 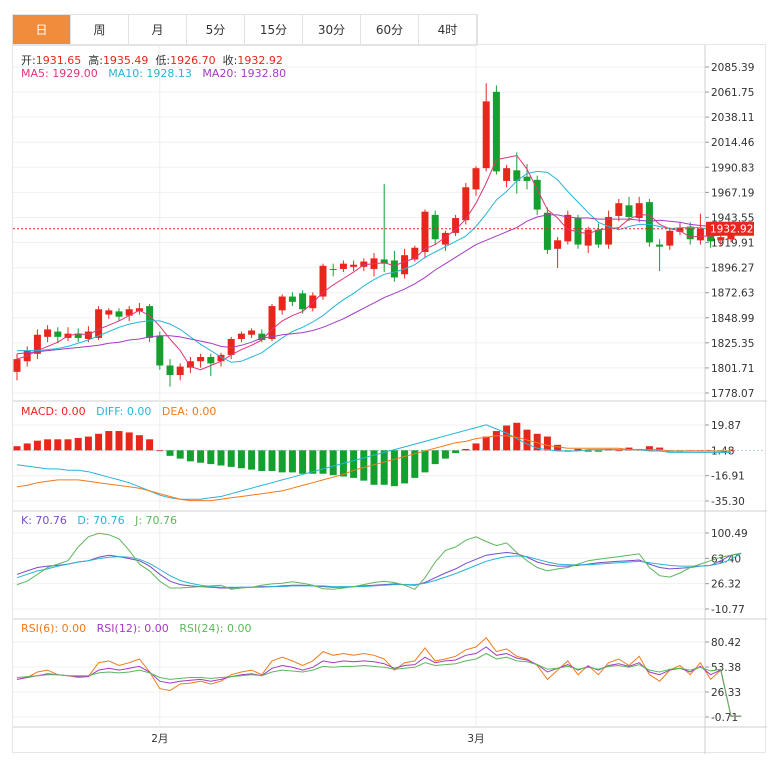 What do you see at coordinates (42, 30) in the screenshot?
I see `tab-0: 日` at bounding box center [42, 30].